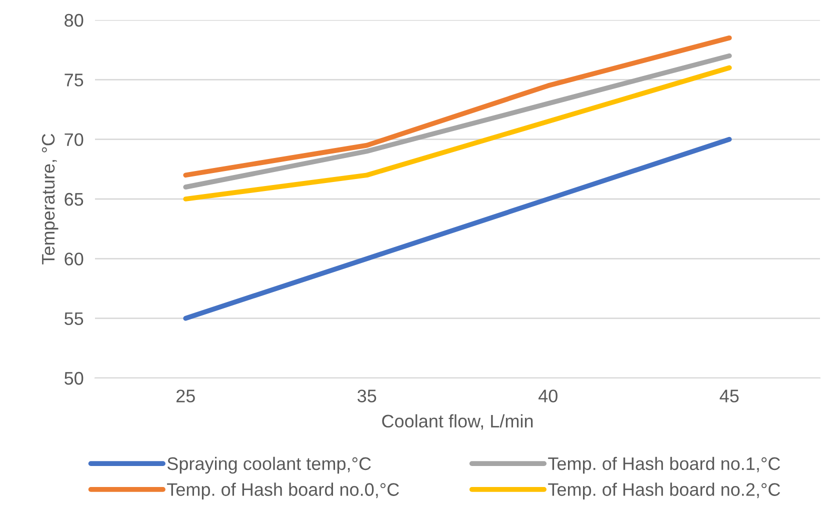  I want to click on legend-label: Temp. of Hash board no.1,°C, so click(664, 465).